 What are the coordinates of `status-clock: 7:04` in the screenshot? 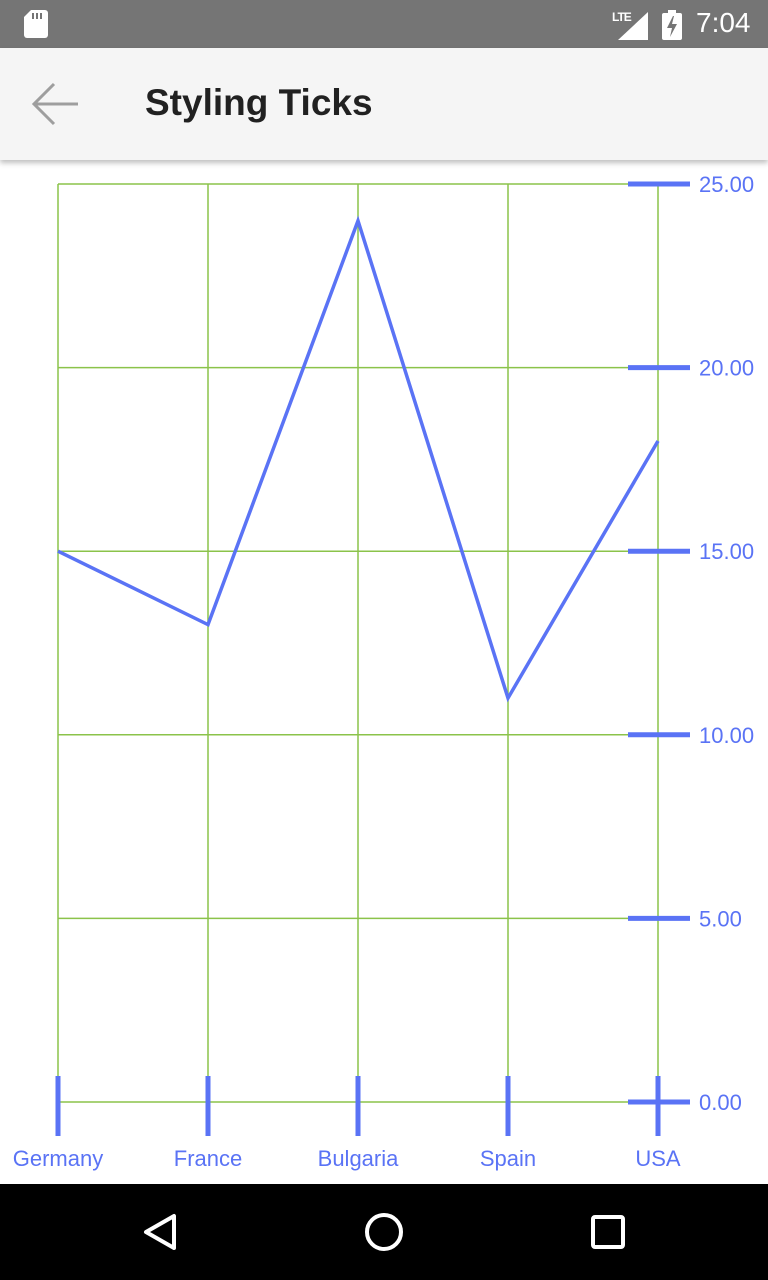 It's located at (723, 22).